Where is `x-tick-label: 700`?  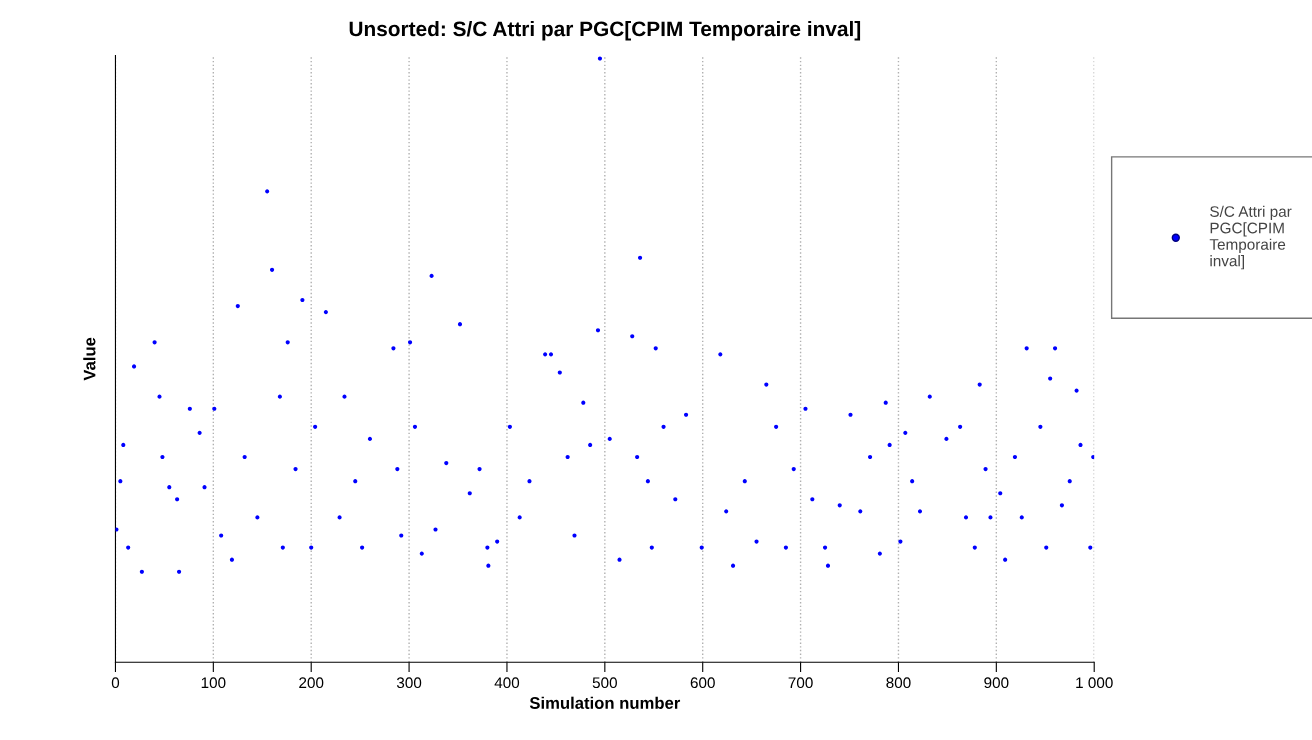 x-tick-label: 700 is located at coordinates (800, 683).